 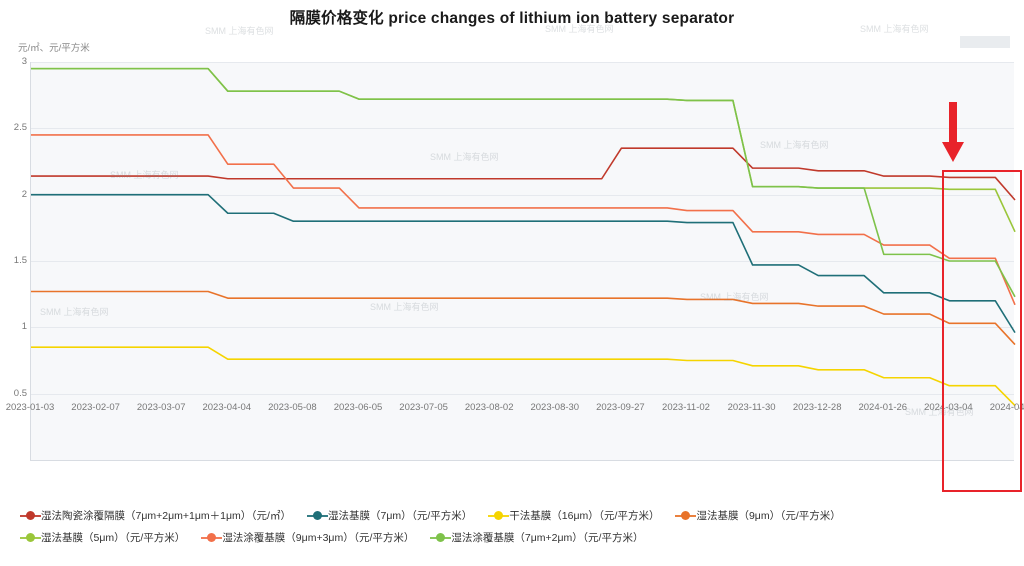 What do you see at coordinates (620, 407) in the screenshot?
I see `x-tick-label: 2023-09-27` at bounding box center [620, 407].